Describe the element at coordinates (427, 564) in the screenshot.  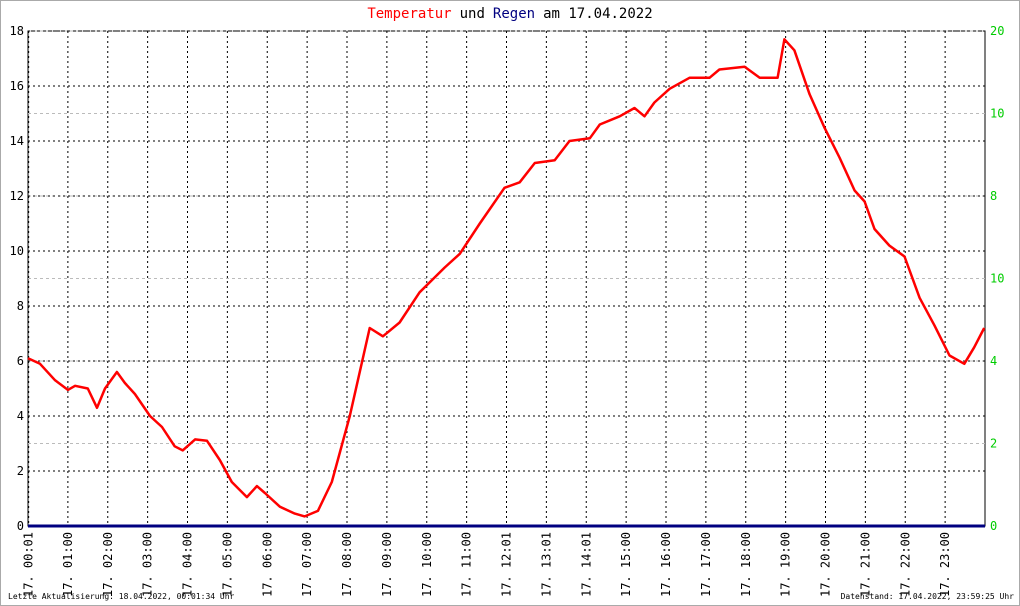
I see `x-tick-label: 17. 10:00` at that location.